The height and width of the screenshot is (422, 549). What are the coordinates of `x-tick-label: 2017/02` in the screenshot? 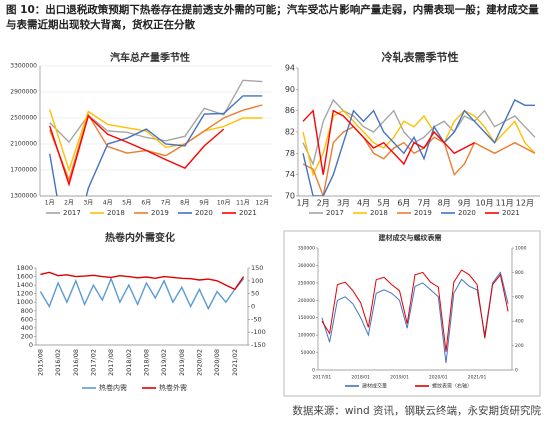 It's located at (93, 362).